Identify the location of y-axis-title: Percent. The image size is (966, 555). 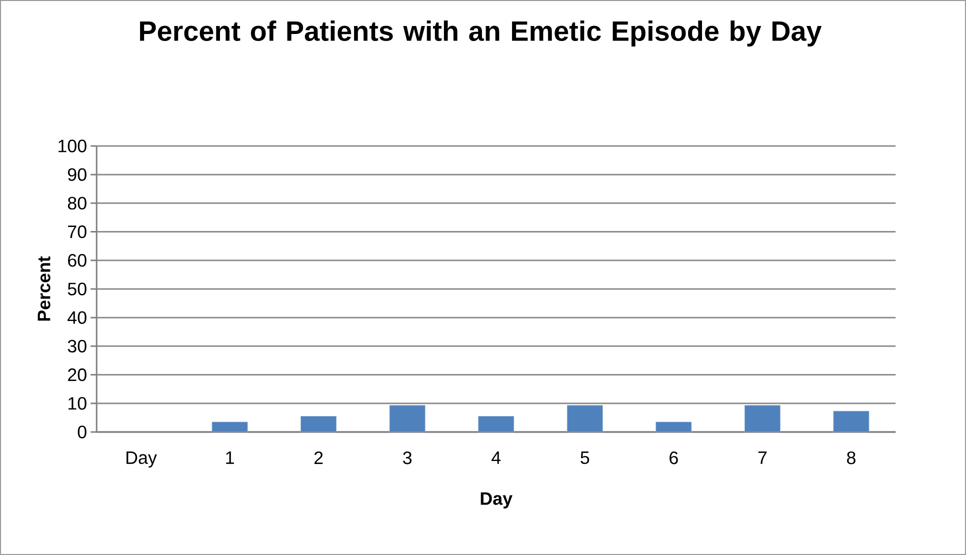
(44, 288).